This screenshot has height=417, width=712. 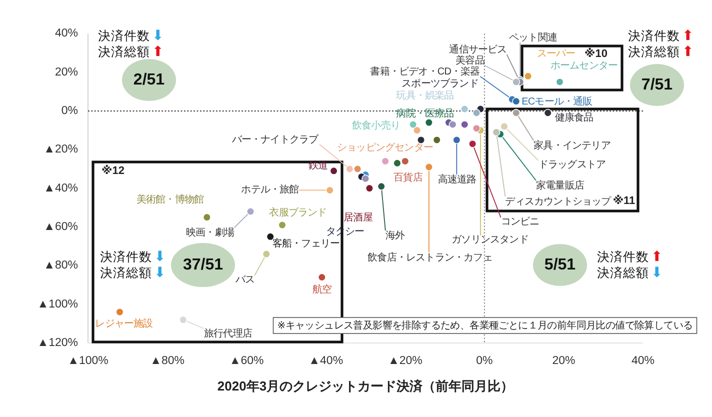 I want to click on series-label: 鉄道, so click(x=318, y=166).